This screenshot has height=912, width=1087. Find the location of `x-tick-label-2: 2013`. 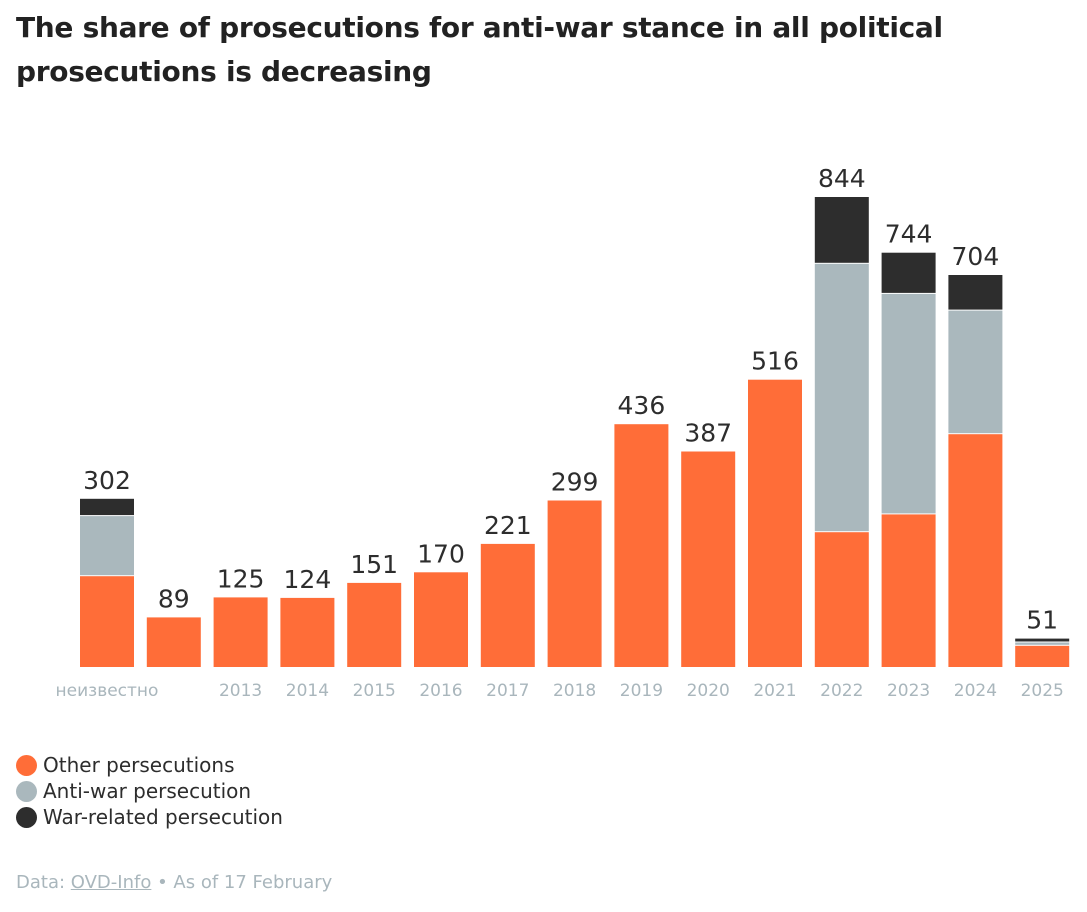

x-tick-label-2: 2013 is located at coordinates (240, 691).